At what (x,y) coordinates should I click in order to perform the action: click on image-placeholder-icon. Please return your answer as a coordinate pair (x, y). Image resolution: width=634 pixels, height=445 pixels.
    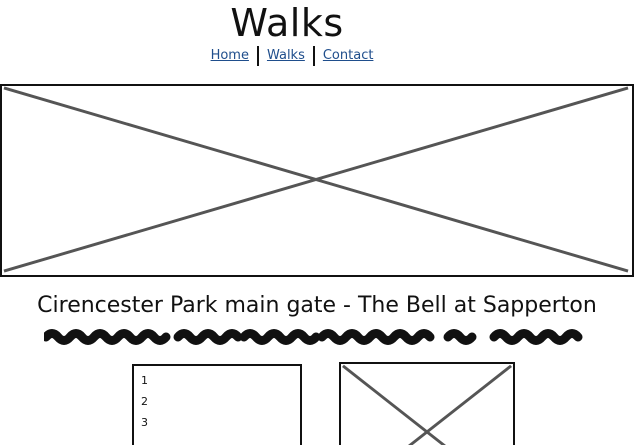
    Looking at the image, I should click on (427, 404).